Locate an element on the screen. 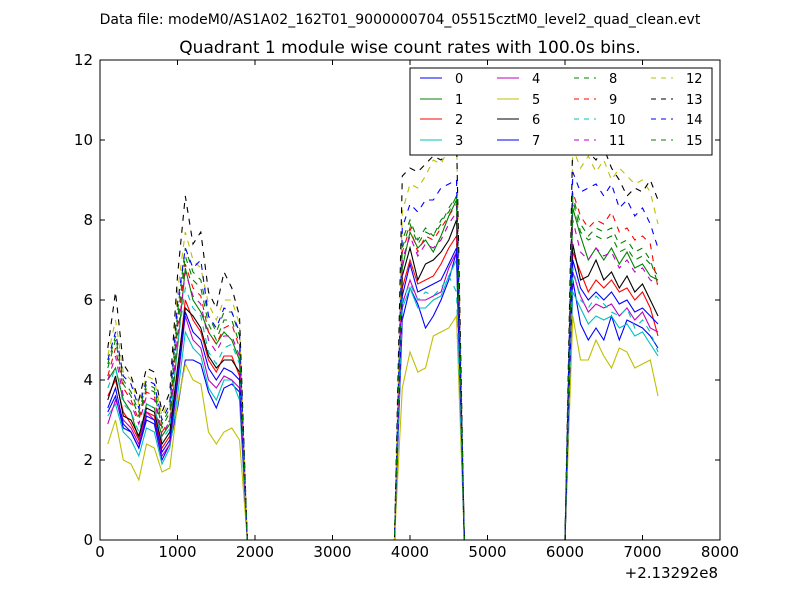 This screenshot has width=800, height=600. x-tick-label: 6000 is located at coordinates (565, 552).